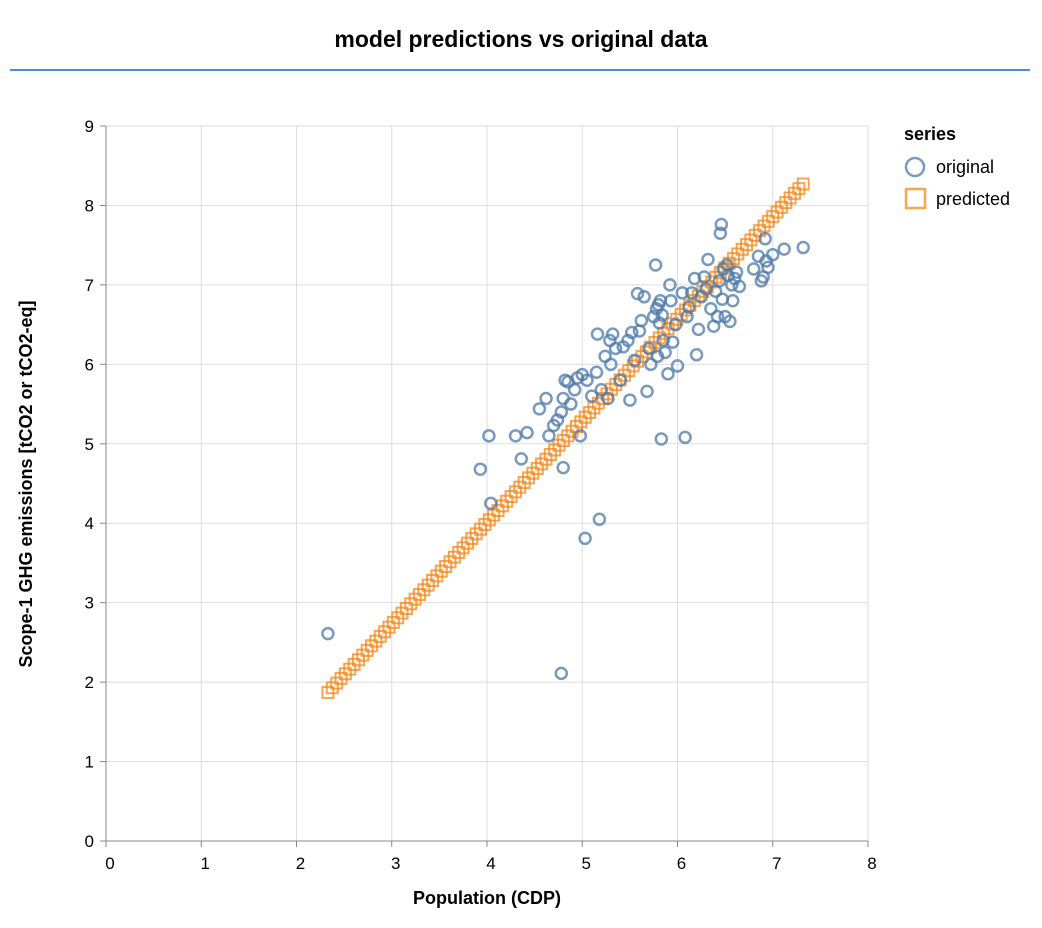 Image resolution: width=1042 pixels, height=928 pixels. Describe the element at coordinates (520, 70) in the screenshot. I see `title-divider` at that location.